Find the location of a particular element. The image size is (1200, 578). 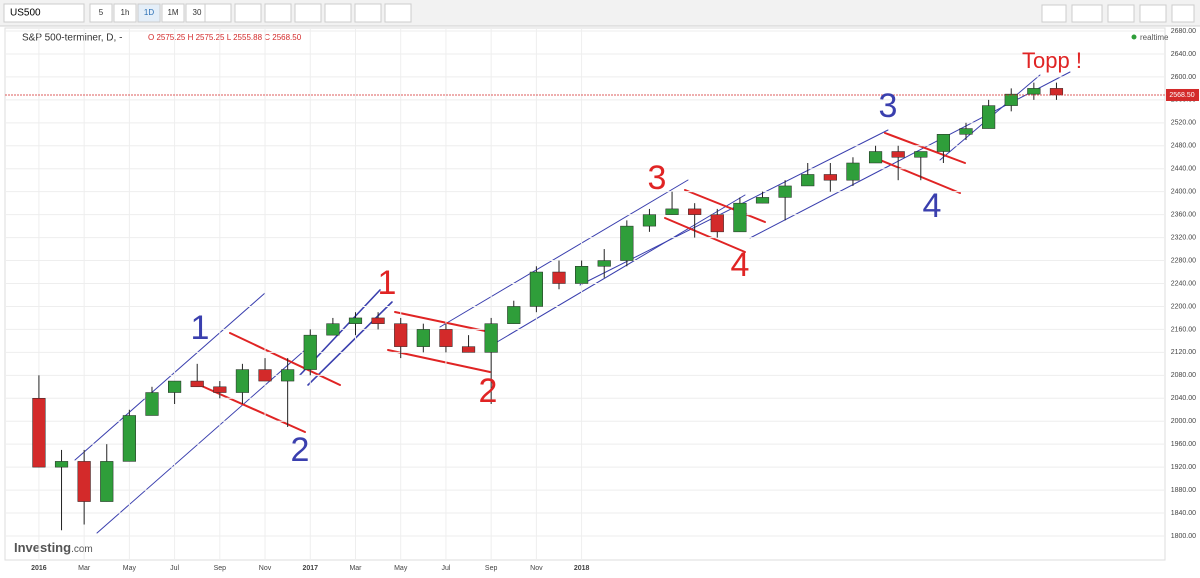

symbol: US500 is located at coordinates (25, 13).